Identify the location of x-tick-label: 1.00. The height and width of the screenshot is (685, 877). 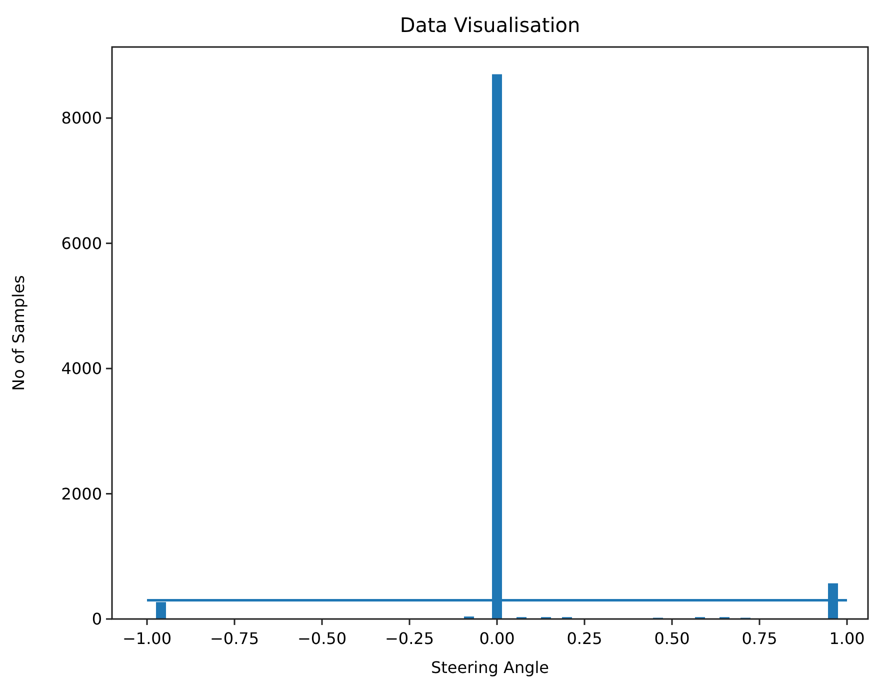
(847, 638).